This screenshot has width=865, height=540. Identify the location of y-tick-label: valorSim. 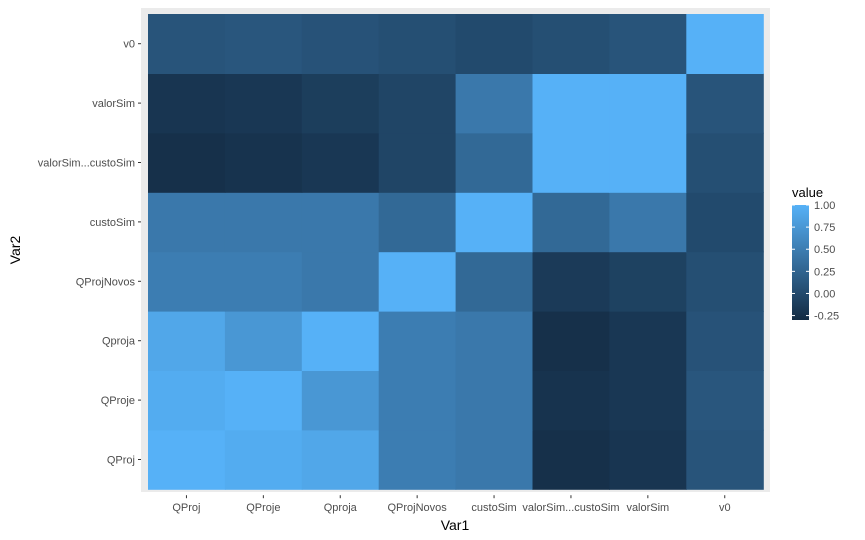
(113, 104).